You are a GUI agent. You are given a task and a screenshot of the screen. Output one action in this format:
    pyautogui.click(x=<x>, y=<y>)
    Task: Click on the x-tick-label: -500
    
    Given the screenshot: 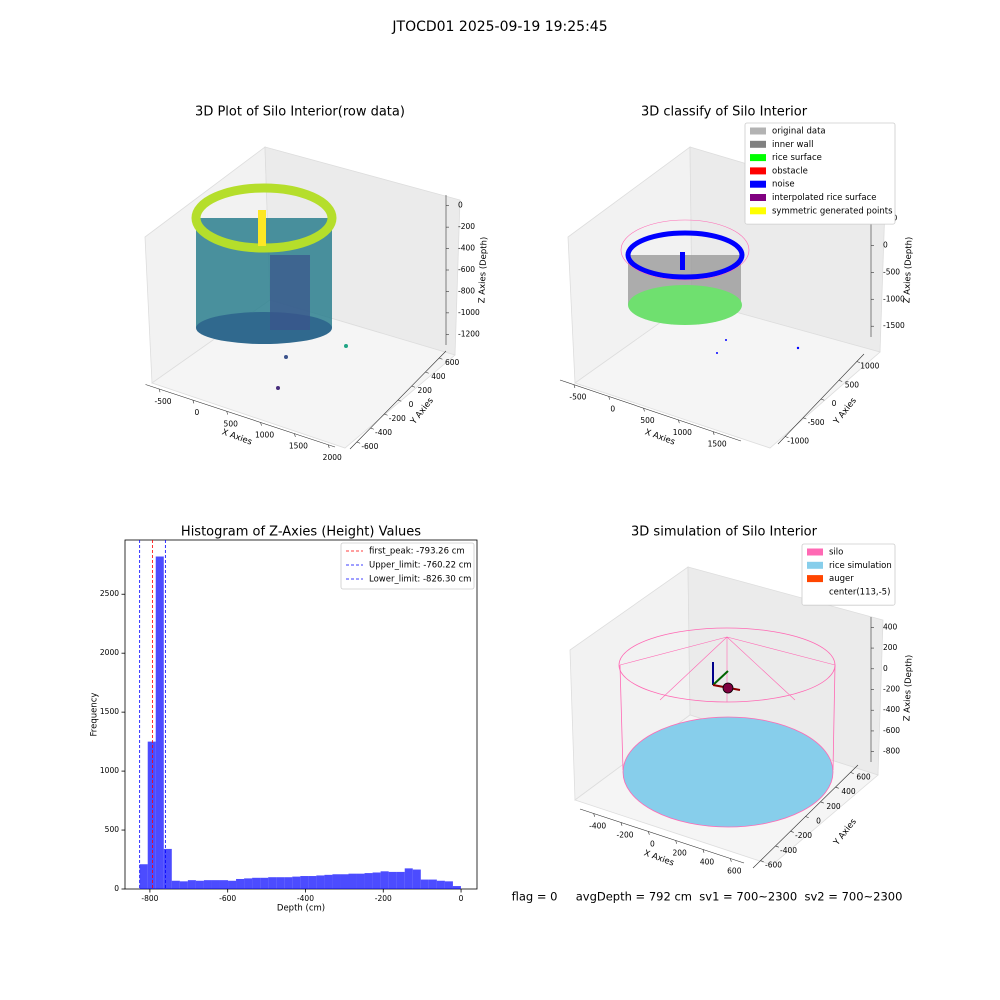 What is the action you would take?
    pyautogui.click(x=163, y=401)
    